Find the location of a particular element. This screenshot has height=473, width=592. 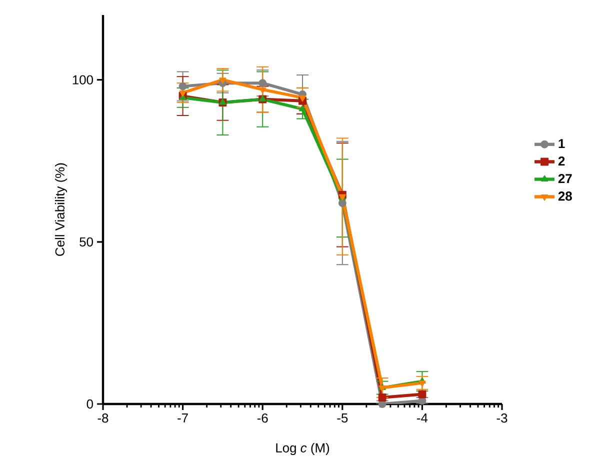

y-tick-label: 50 is located at coordinates (86, 241).